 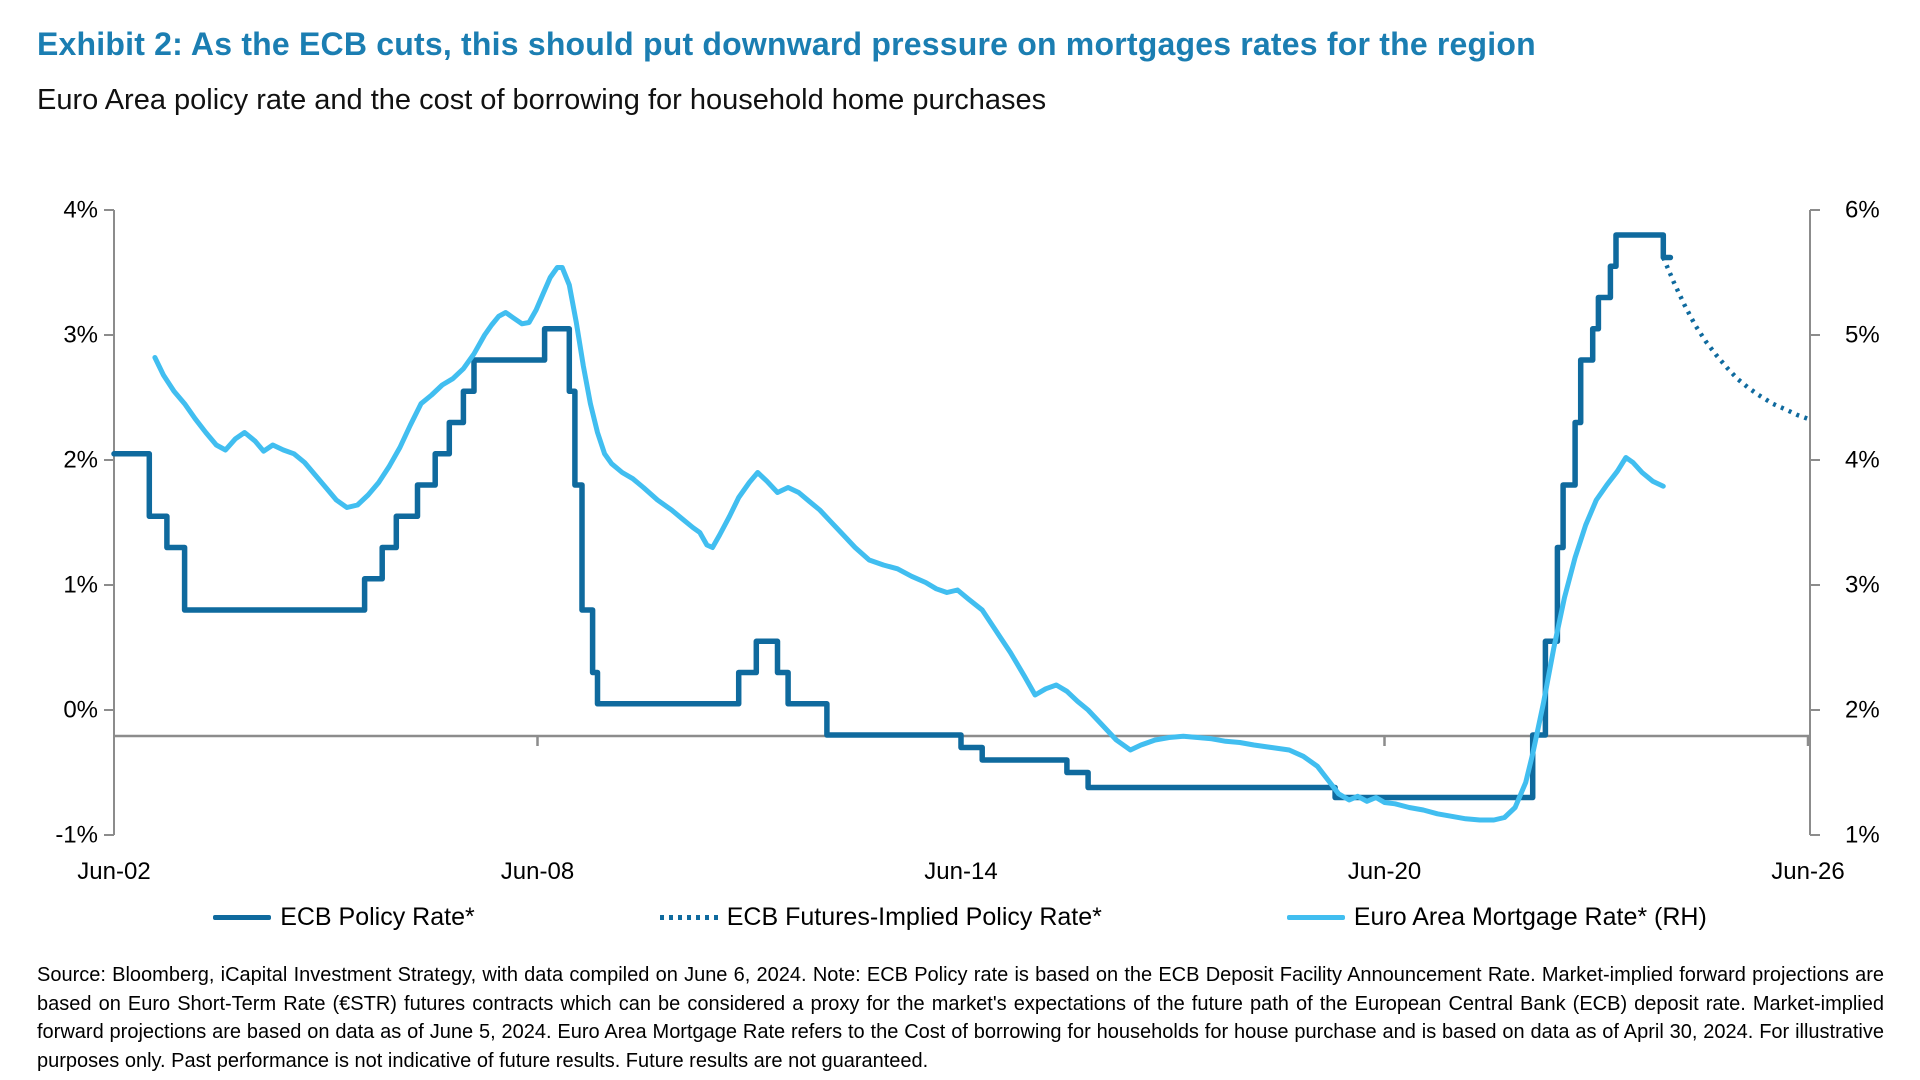 I want to click on y-axis-left, so click(x=109, y=522).